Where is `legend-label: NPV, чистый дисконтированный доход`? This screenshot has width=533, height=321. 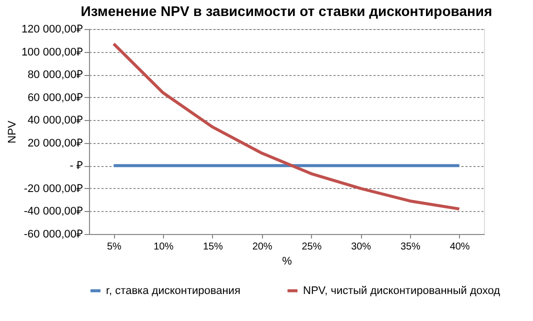 legend-label: NPV, чистый дисконтированный доход is located at coordinates (402, 290).